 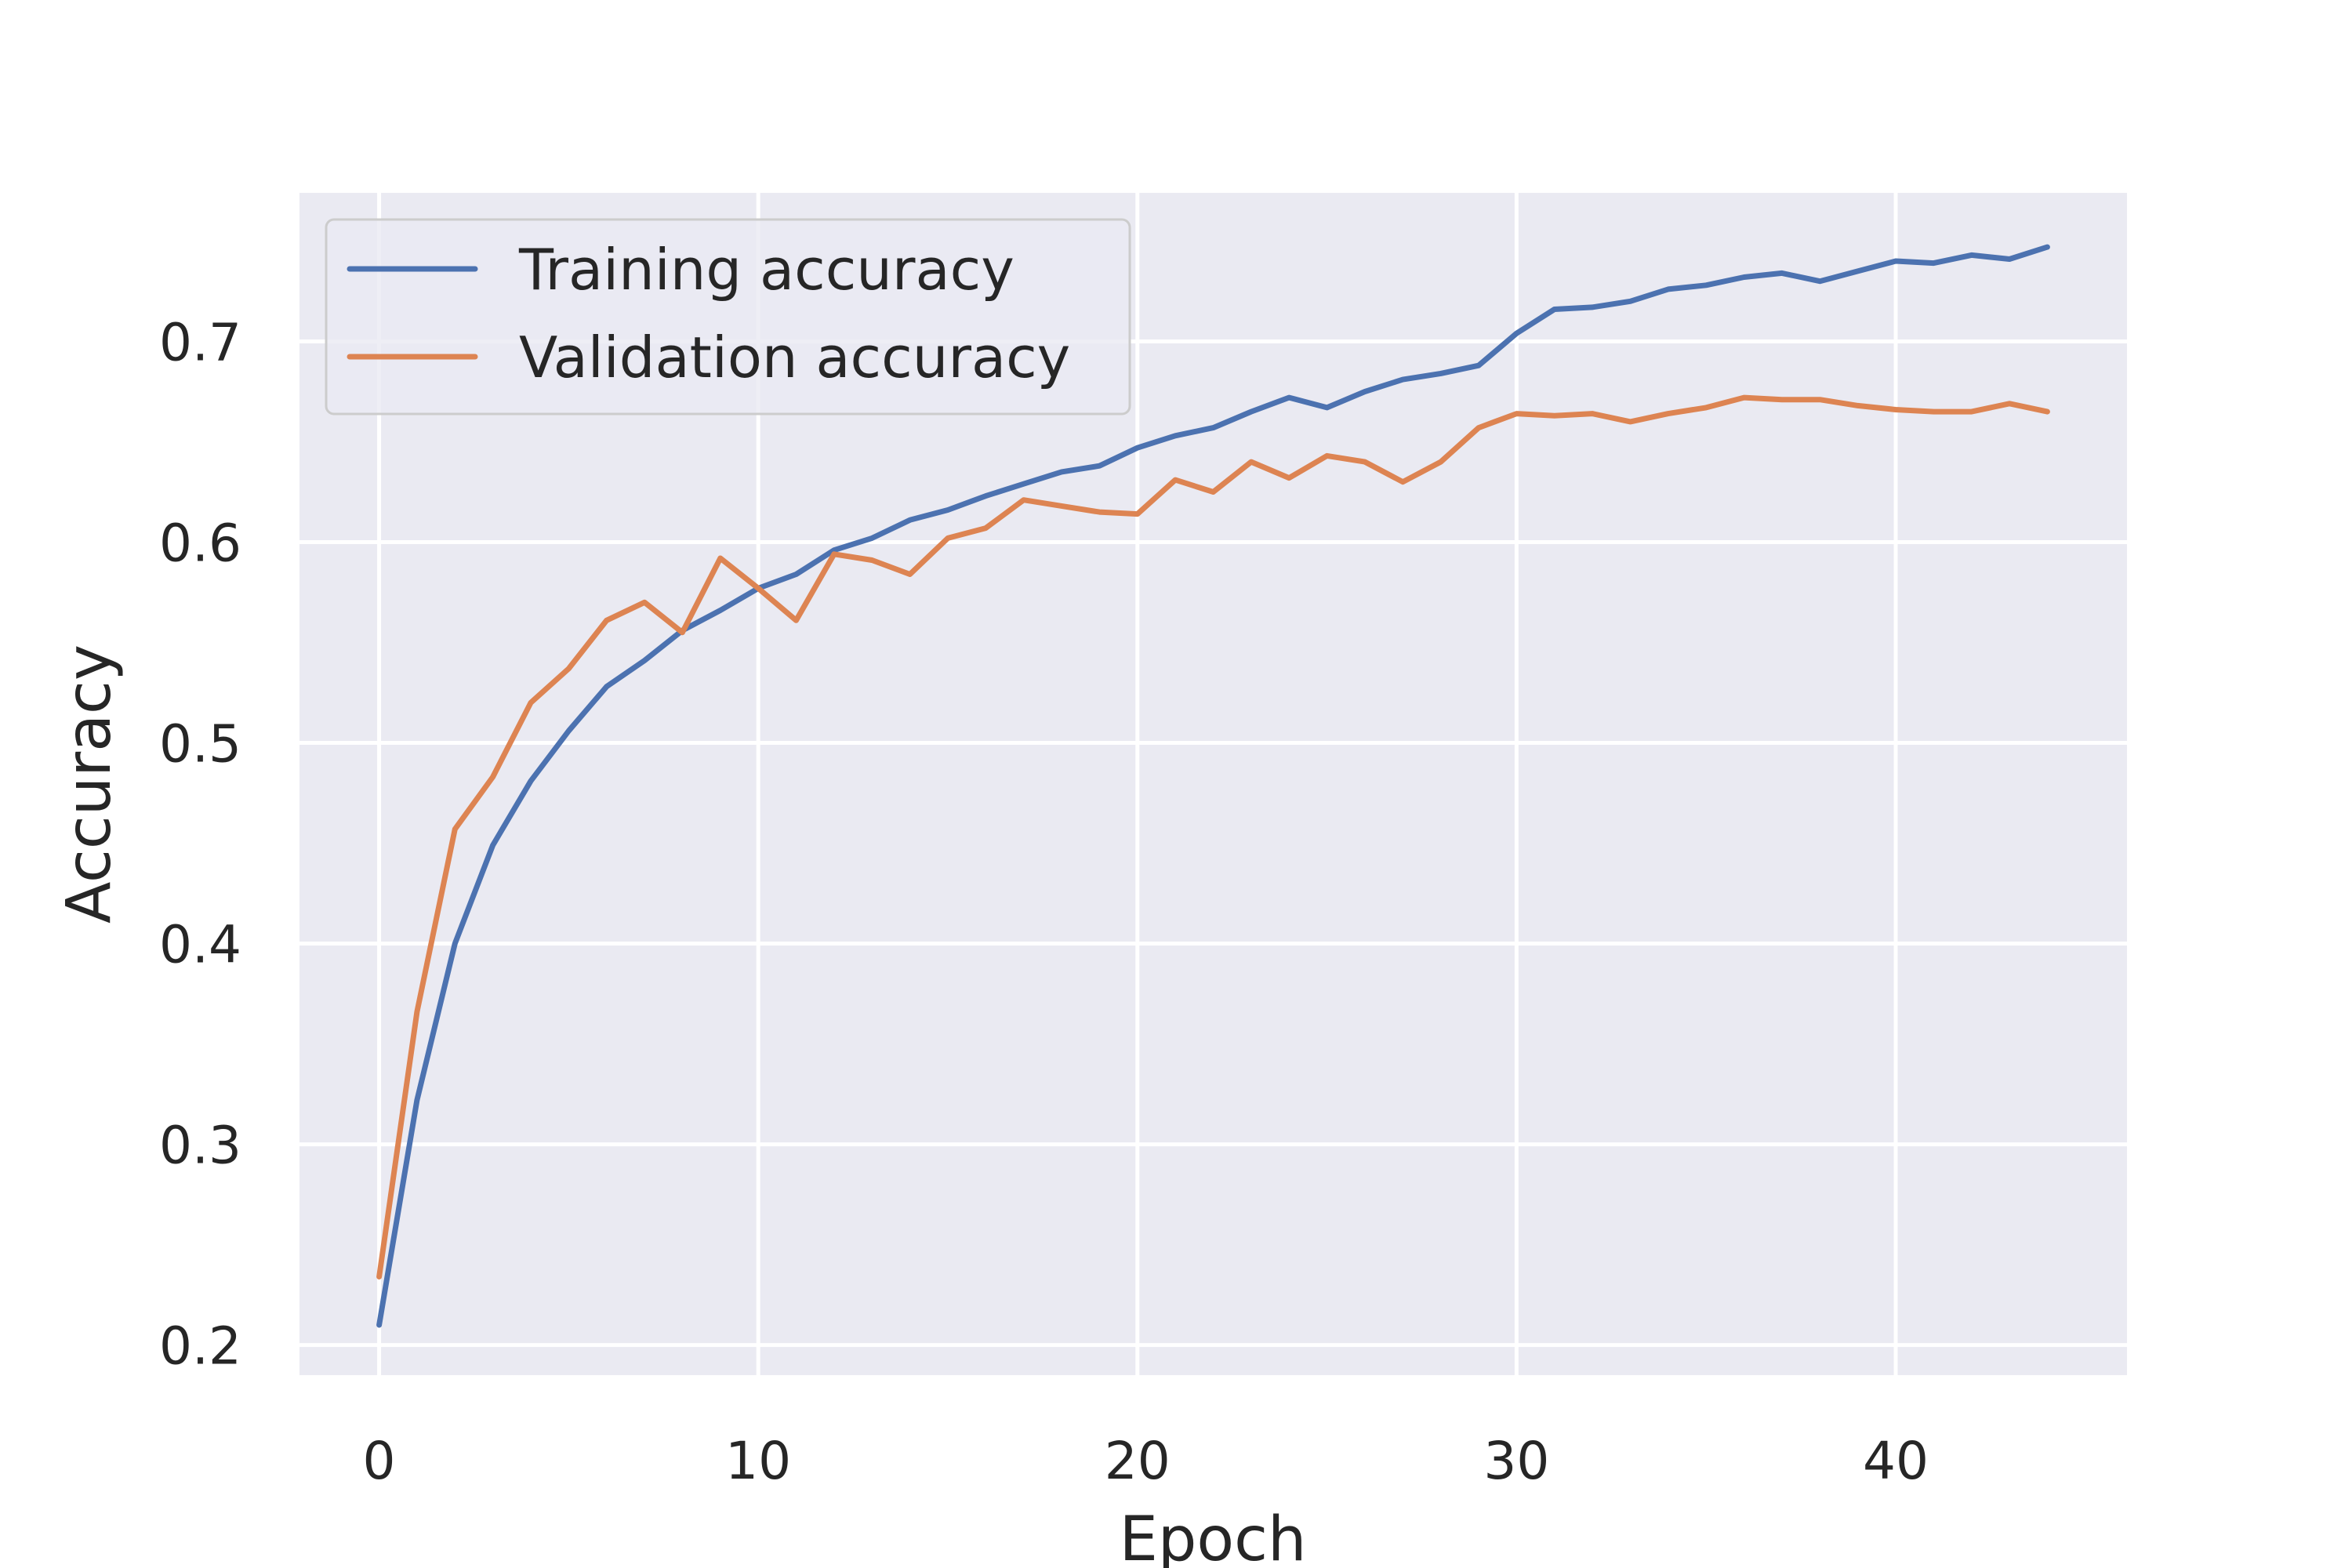 I want to click on y-tick-label: 0.6, so click(x=200, y=543).